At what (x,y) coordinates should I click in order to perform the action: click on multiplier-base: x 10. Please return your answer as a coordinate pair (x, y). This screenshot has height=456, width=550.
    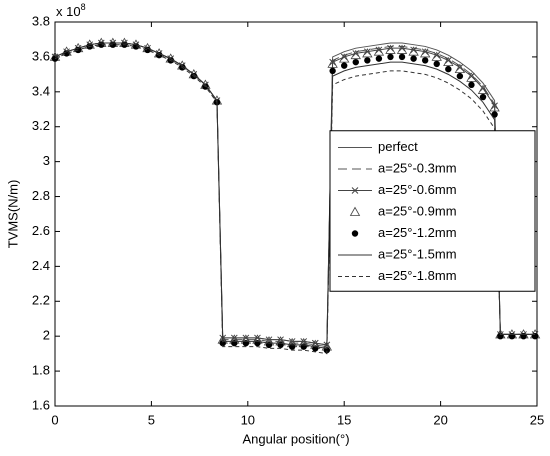
    Looking at the image, I should click on (68, 11).